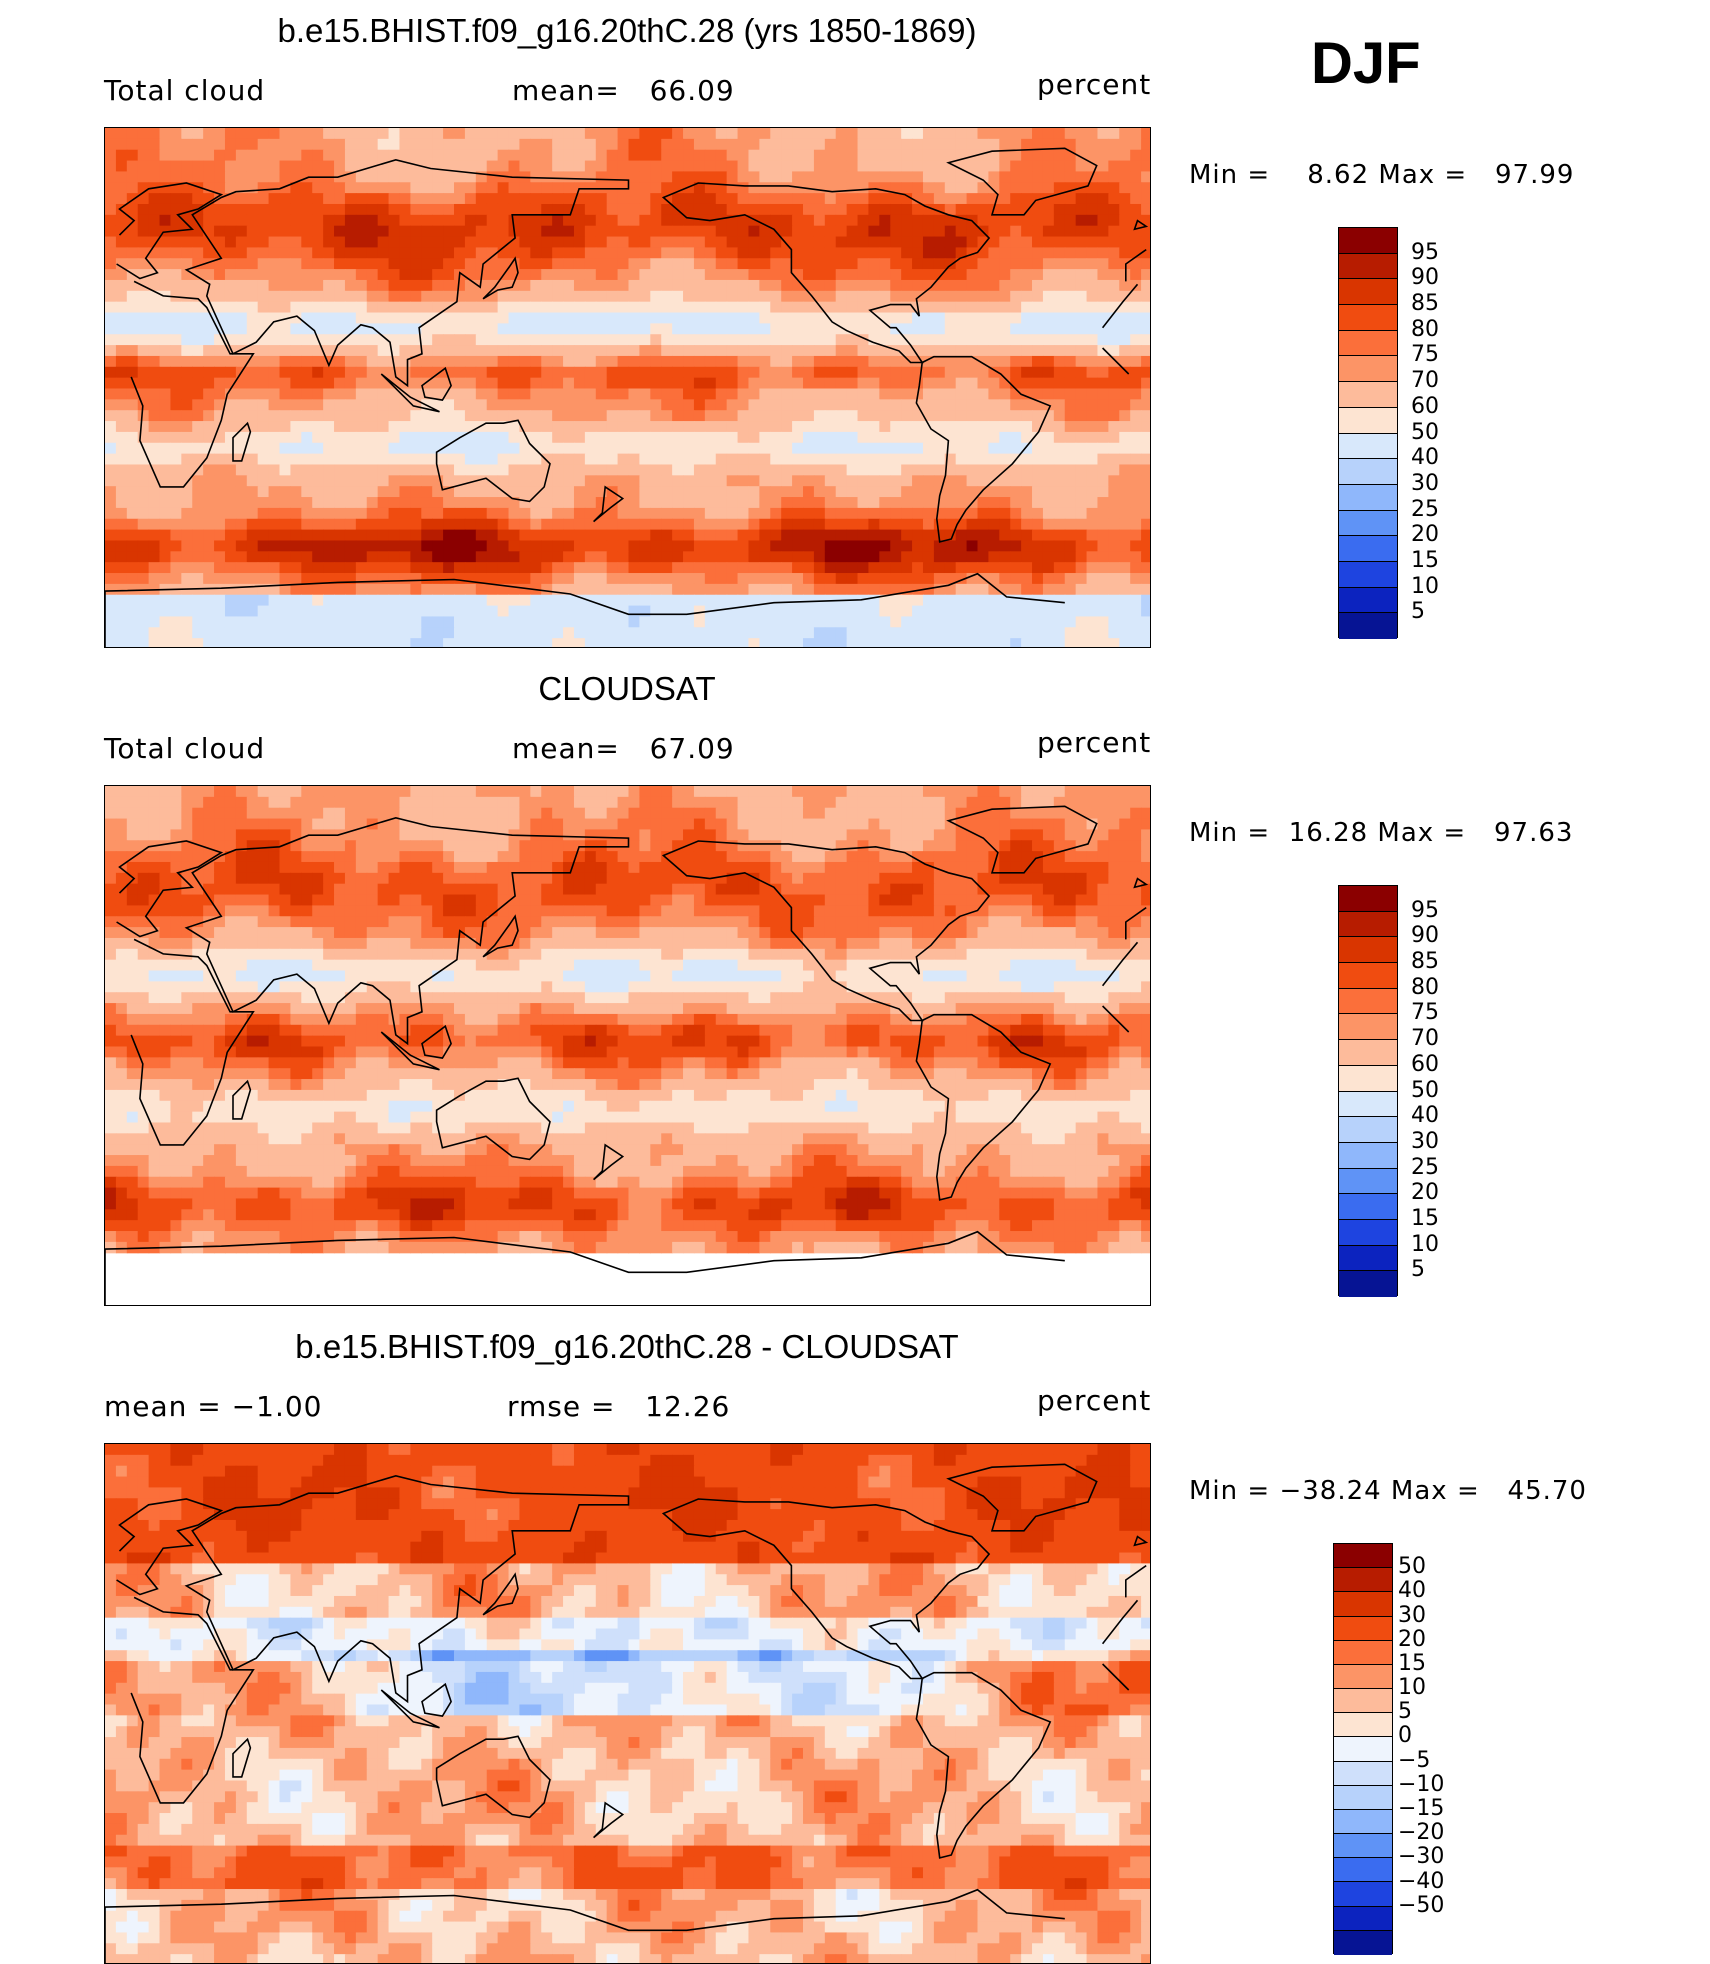 The width and height of the screenshot is (1710, 1964). I want to click on season-label: DJF, so click(1366, 63).